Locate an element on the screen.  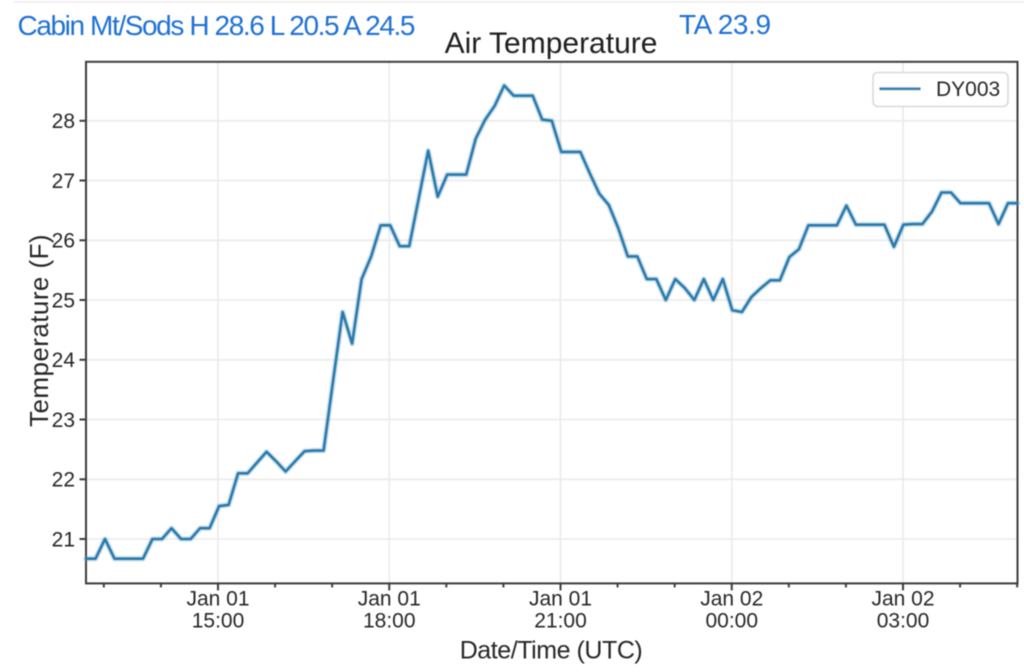
svg-text:Cabin Mt/Sods H 28.6 L 20.5 A: Cabin Mt/Sods H 28.6 L 20.5 A 24.5 is located at coordinates (216, 25).